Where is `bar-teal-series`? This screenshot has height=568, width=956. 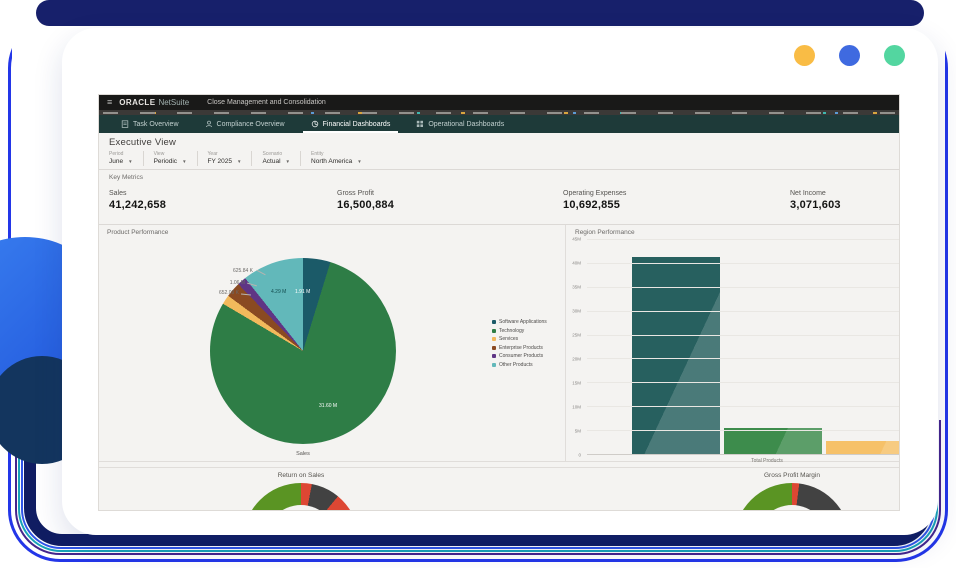
bar-teal-series is located at coordinates (676, 355).